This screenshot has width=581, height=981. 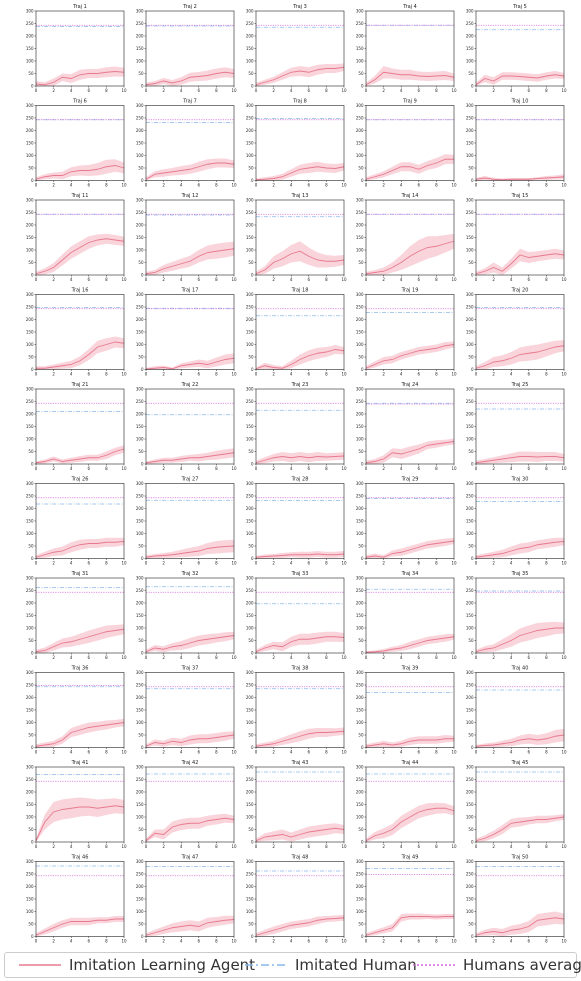 What do you see at coordinates (190, 480) in the screenshot?
I see `panel-title: Traj 27` at bounding box center [190, 480].